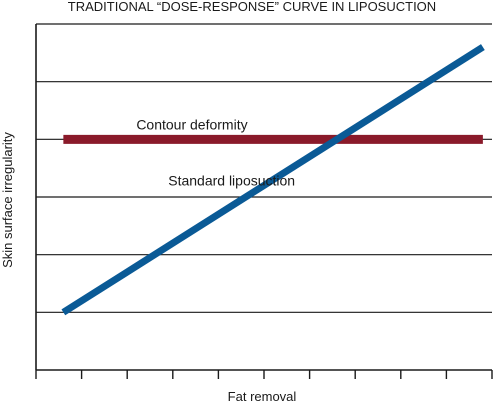 This screenshot has width=494, height=403. Describe the element at coordinates (215, 152) in the screenshot. I see `series-labels: Standard liposuction Contour deformity` at that location.